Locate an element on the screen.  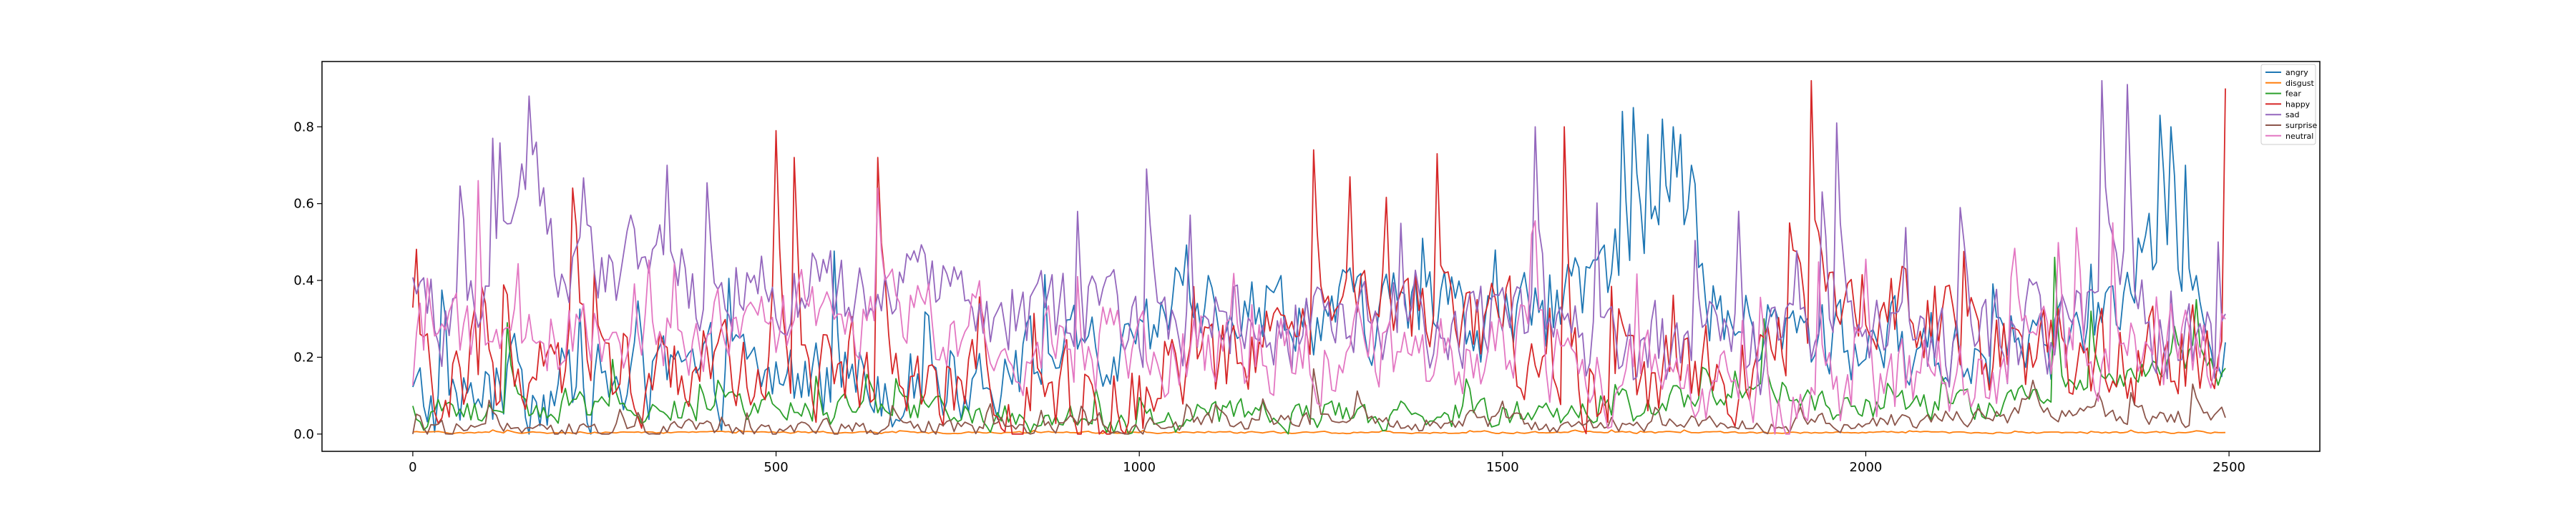
x-tick-label: 1500 is located at coordinates (1502, 467).